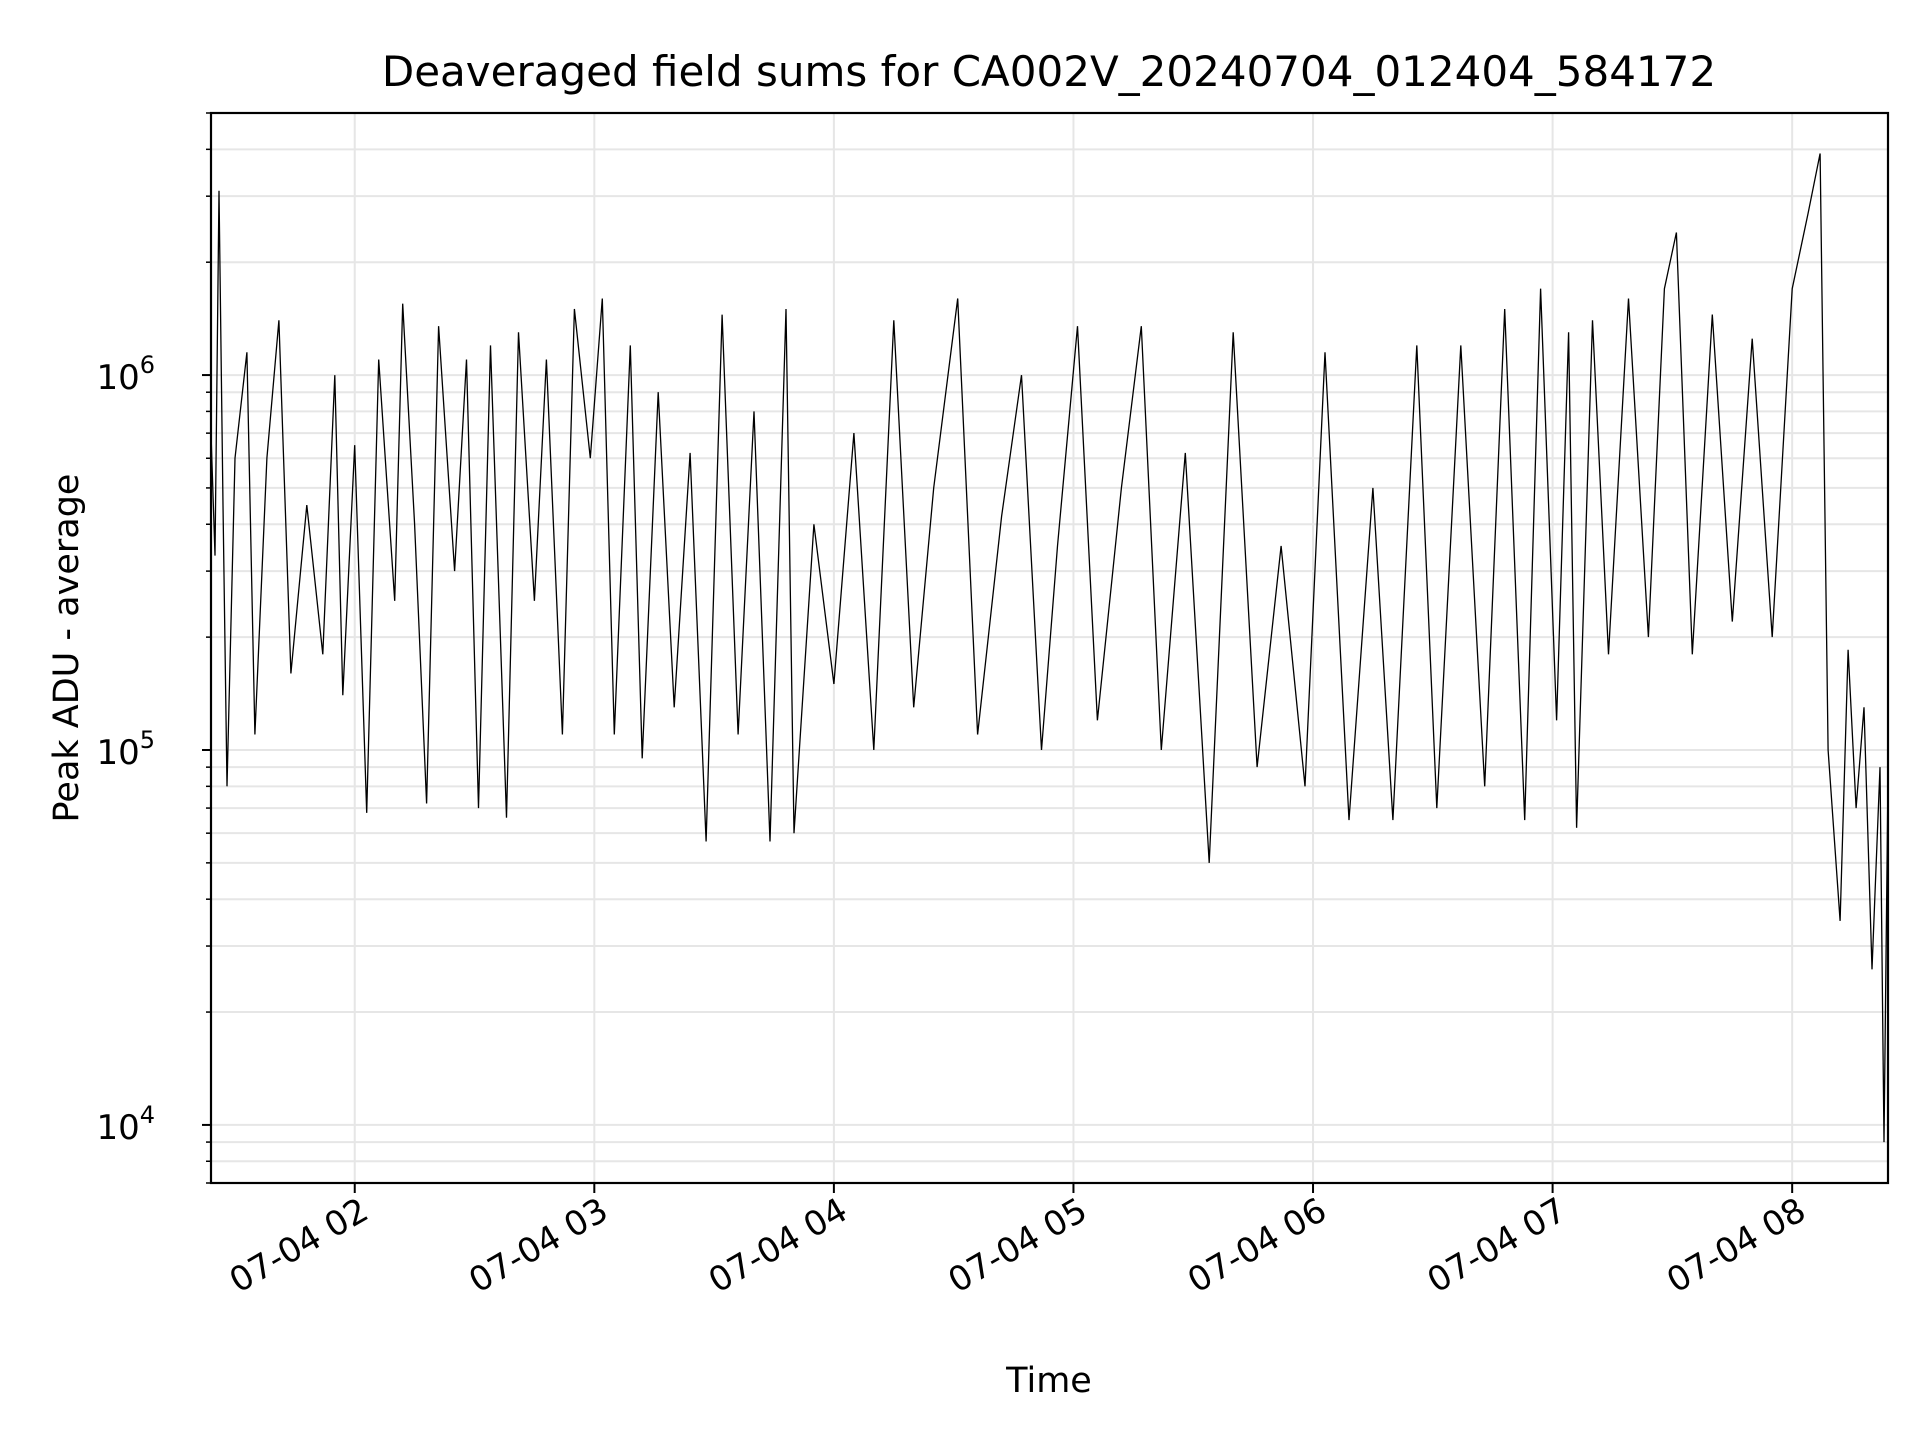 This screenshot has width=1920, height=1440. Describe the element at coordinates (125, 1124) in the screenshot. I see `y-tick-label: 10⁴` at that location.